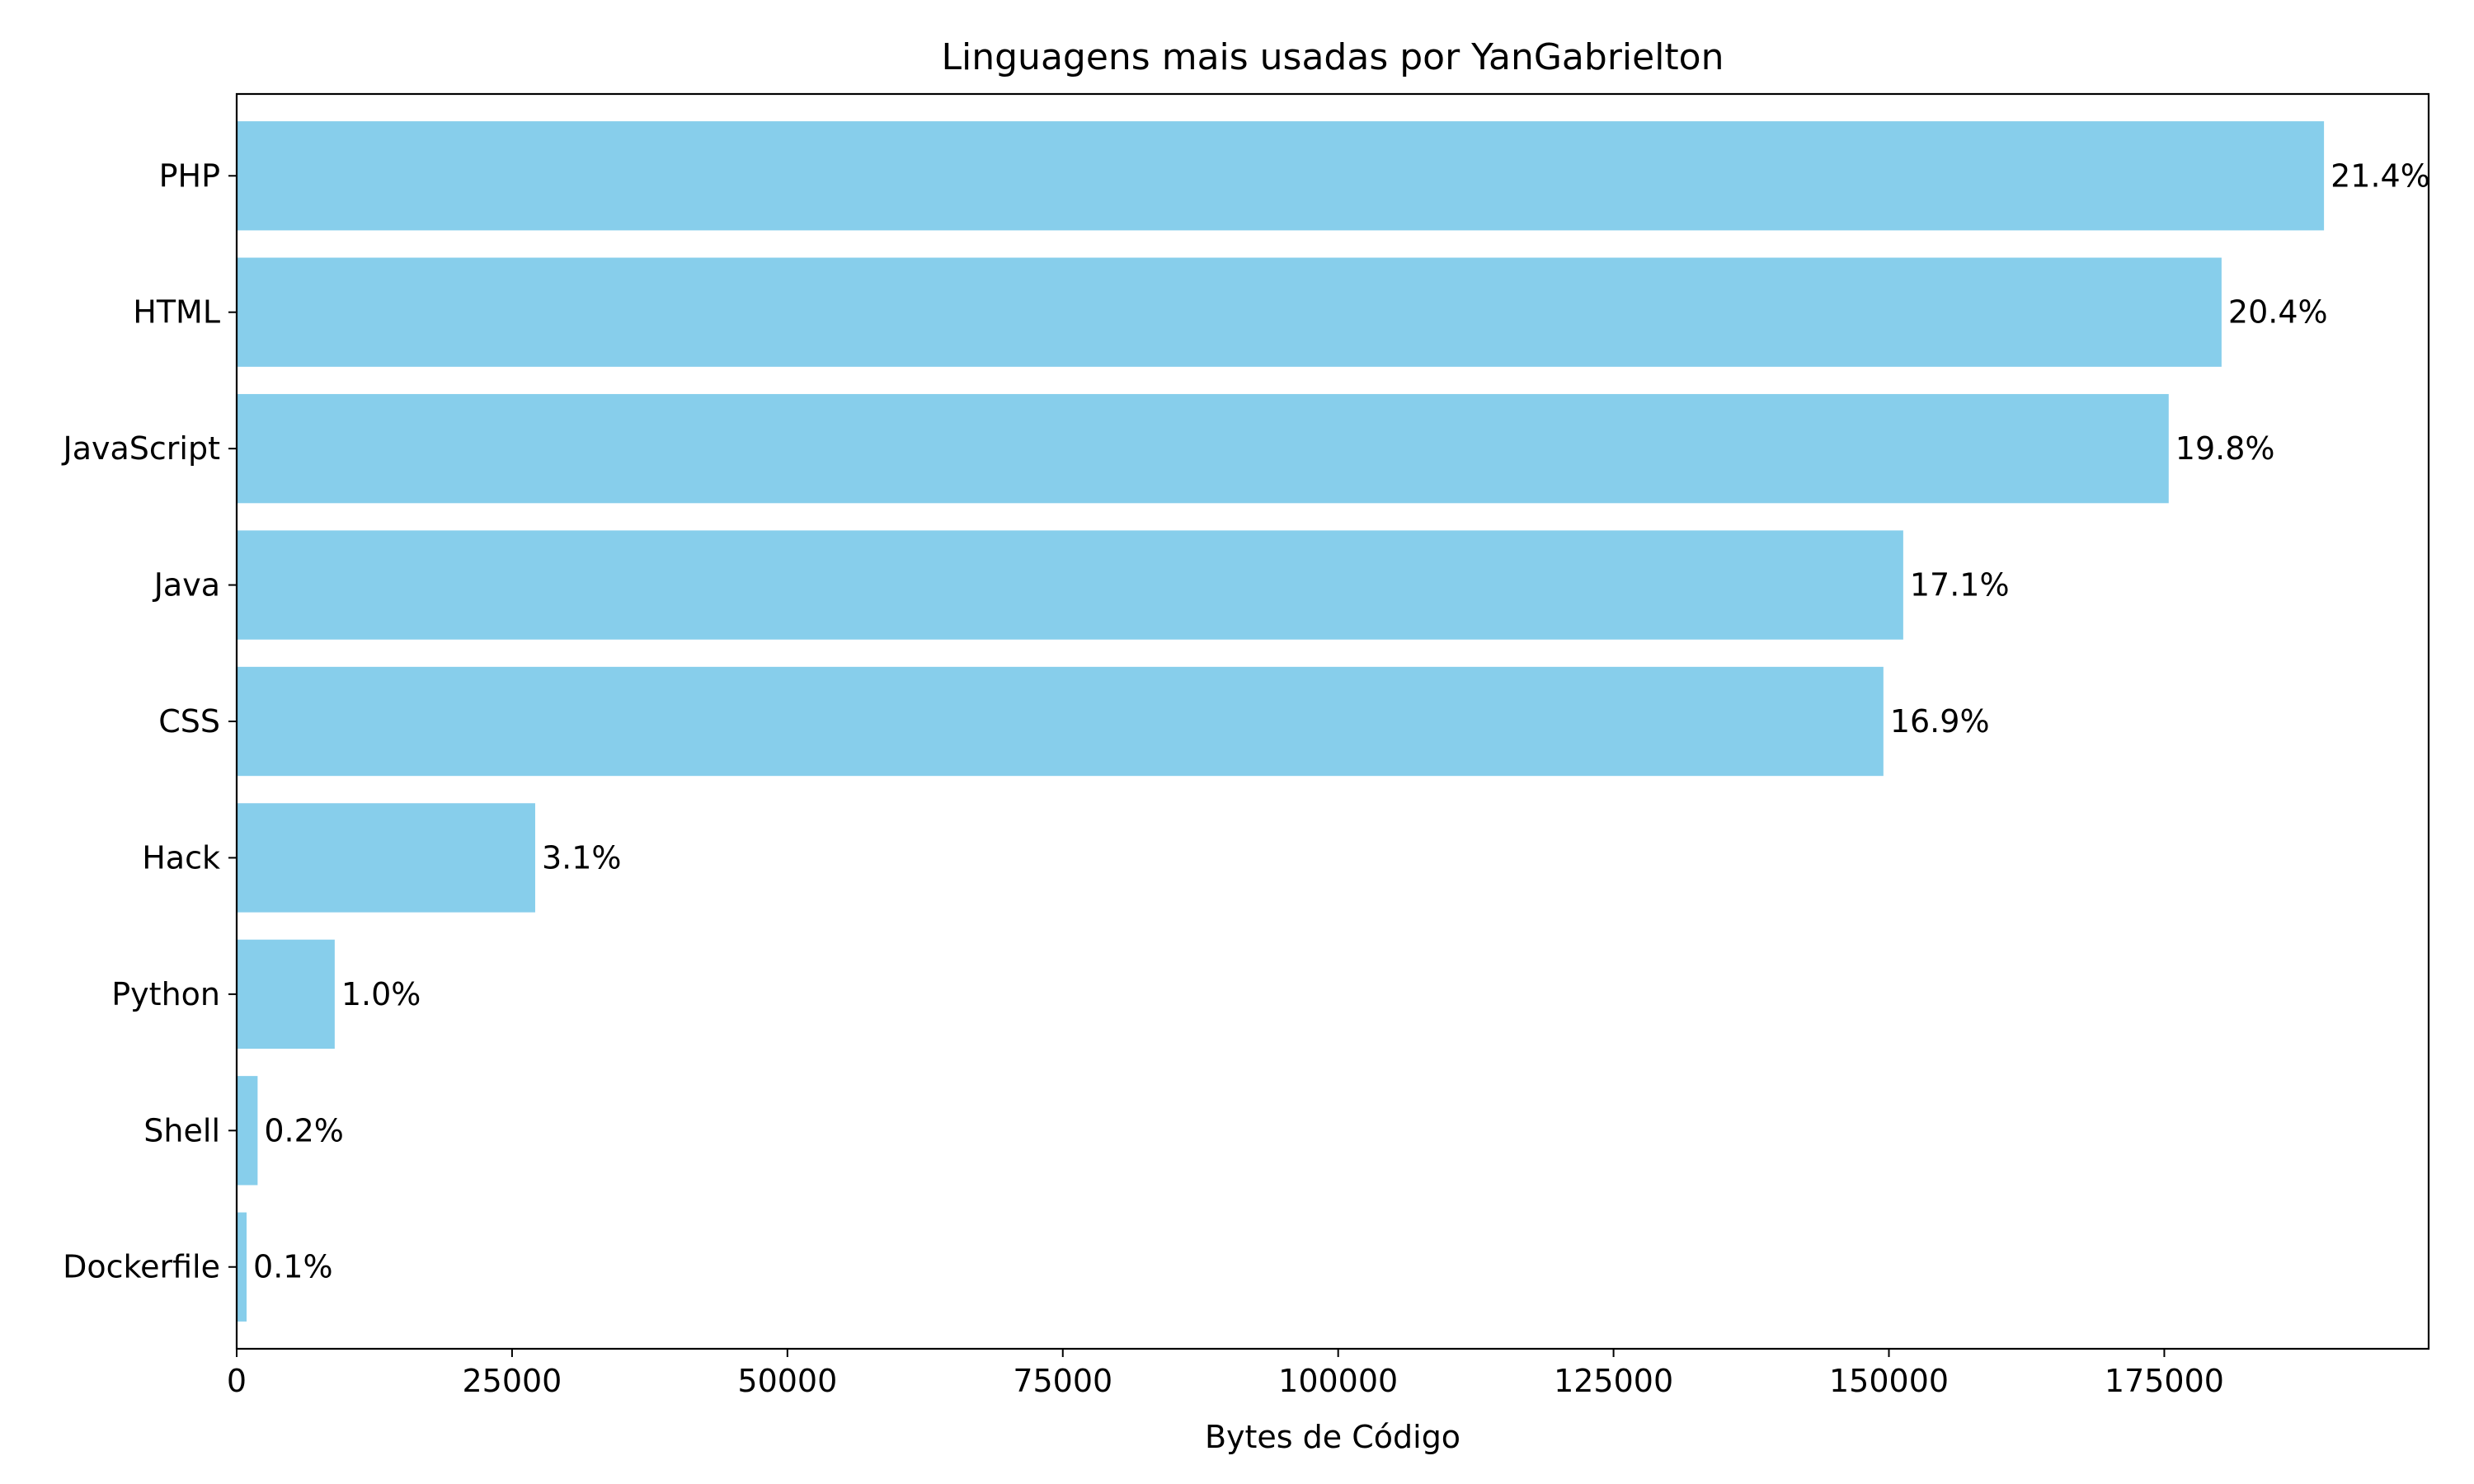  I want to click on bar-value-label: 3.1%, so click(582, 858).